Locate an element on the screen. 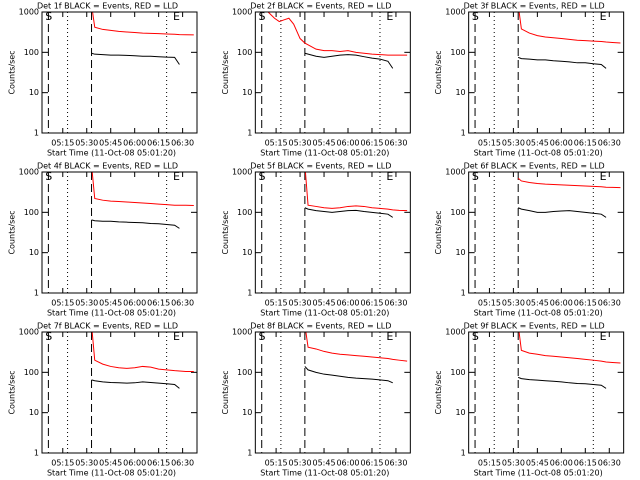 Image resolution: width=640 pixels, height=480 pixels. chart-title: Det 3f BLACK = Events, RED = LLD is located at coordinates (534, 6).